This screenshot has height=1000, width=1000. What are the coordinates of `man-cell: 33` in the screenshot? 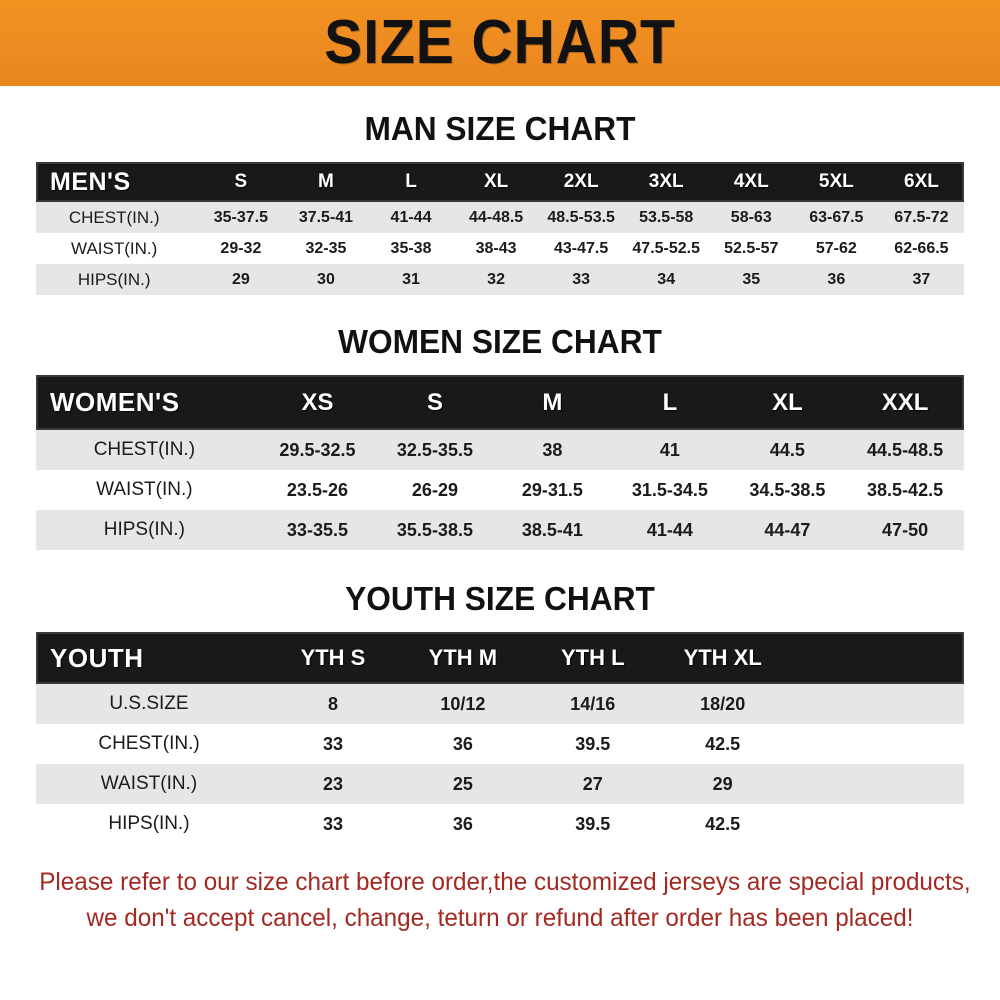 It's located at (581, 279).